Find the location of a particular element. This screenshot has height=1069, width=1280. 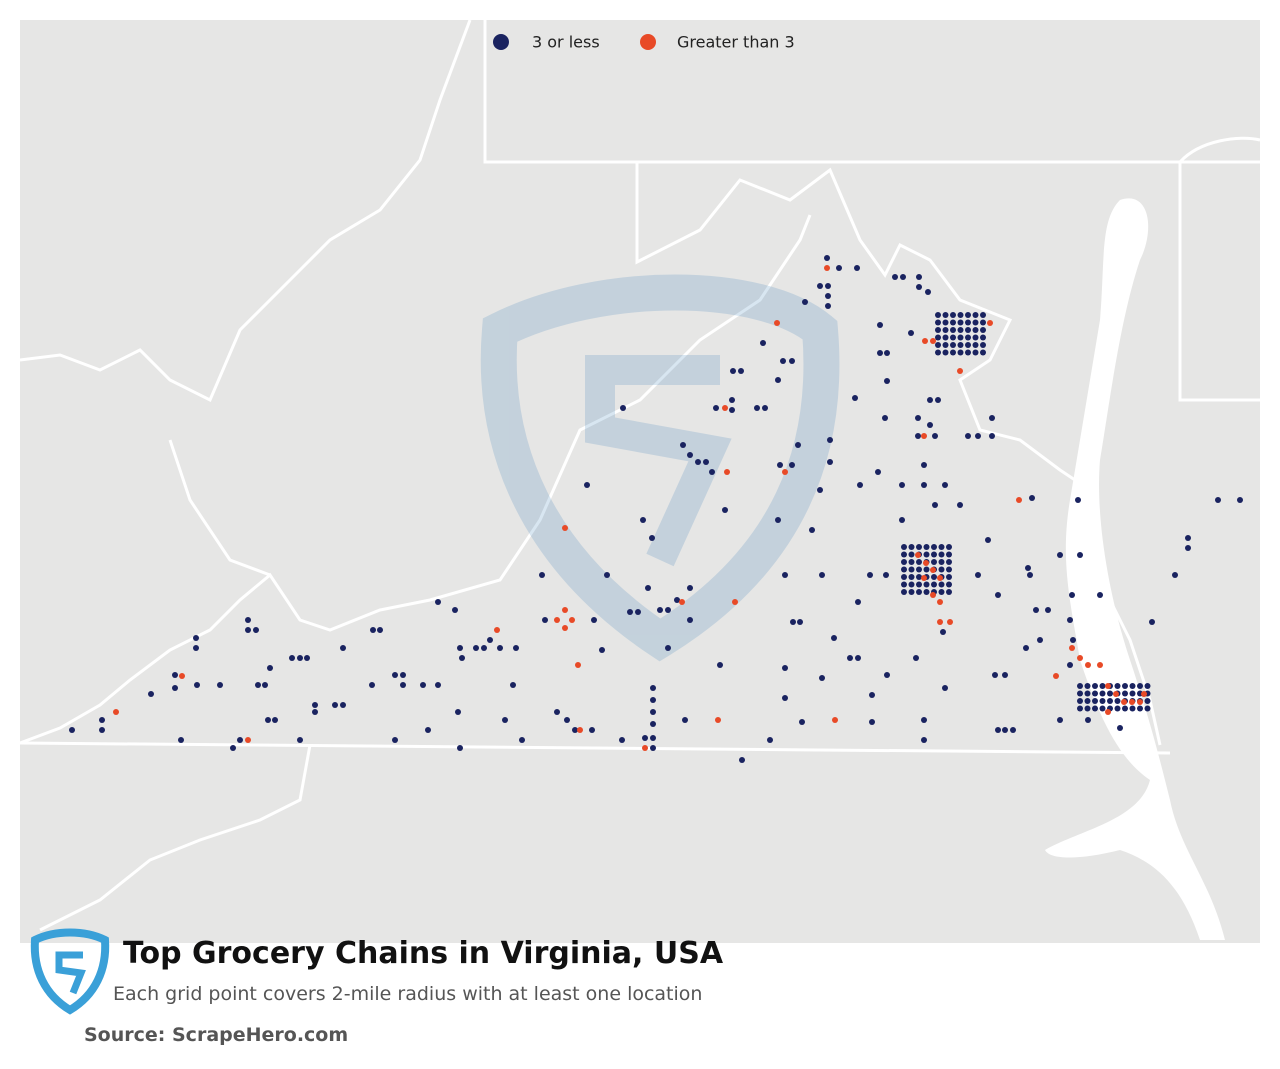

legend-marker is located at coordinates (648, 42).